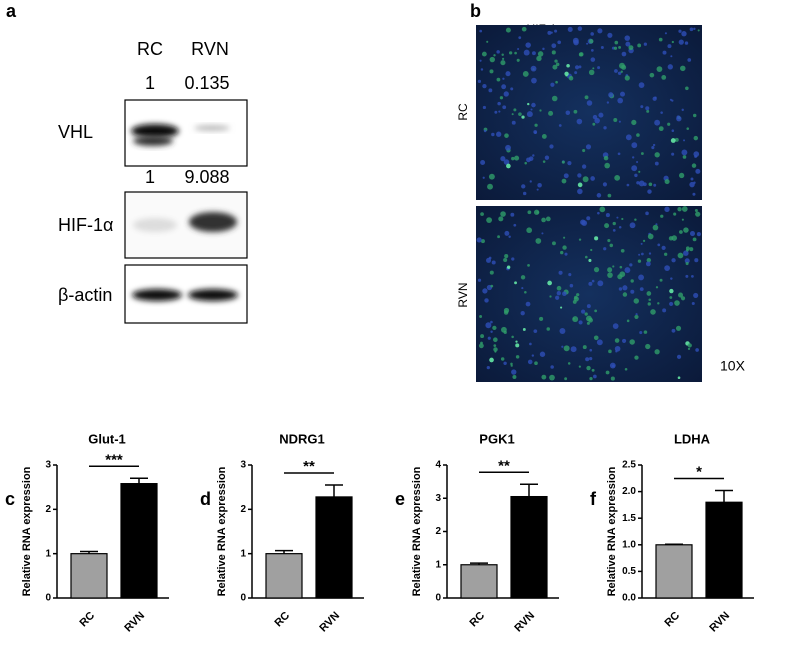  I want to click on row-label: RC, so click(463, 112).